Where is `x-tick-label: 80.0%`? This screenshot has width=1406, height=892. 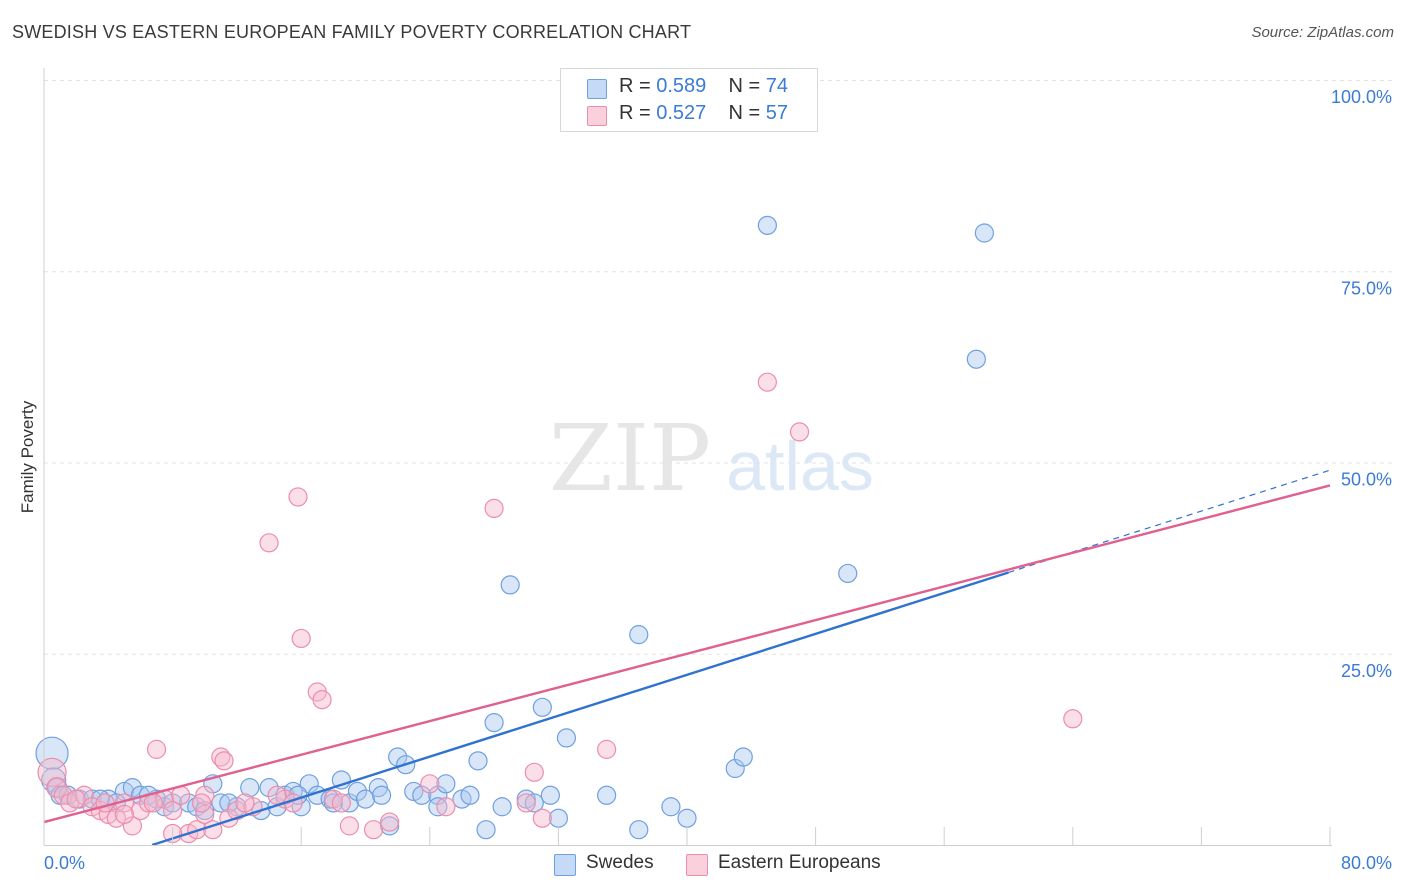 x-tick-label: 80.0% is located at coordinates (1366, 863).